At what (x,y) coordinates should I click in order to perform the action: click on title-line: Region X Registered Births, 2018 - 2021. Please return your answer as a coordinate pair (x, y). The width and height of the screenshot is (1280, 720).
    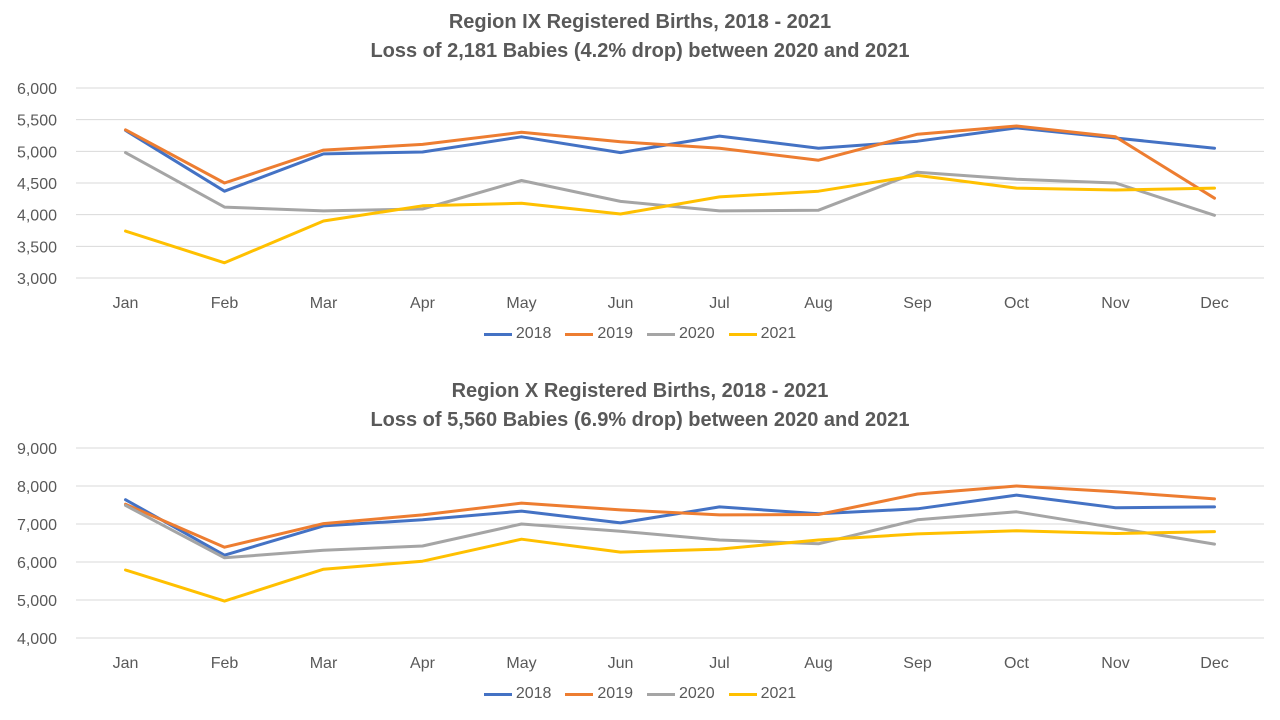
    Looking at the image, I should click on (640, 391).